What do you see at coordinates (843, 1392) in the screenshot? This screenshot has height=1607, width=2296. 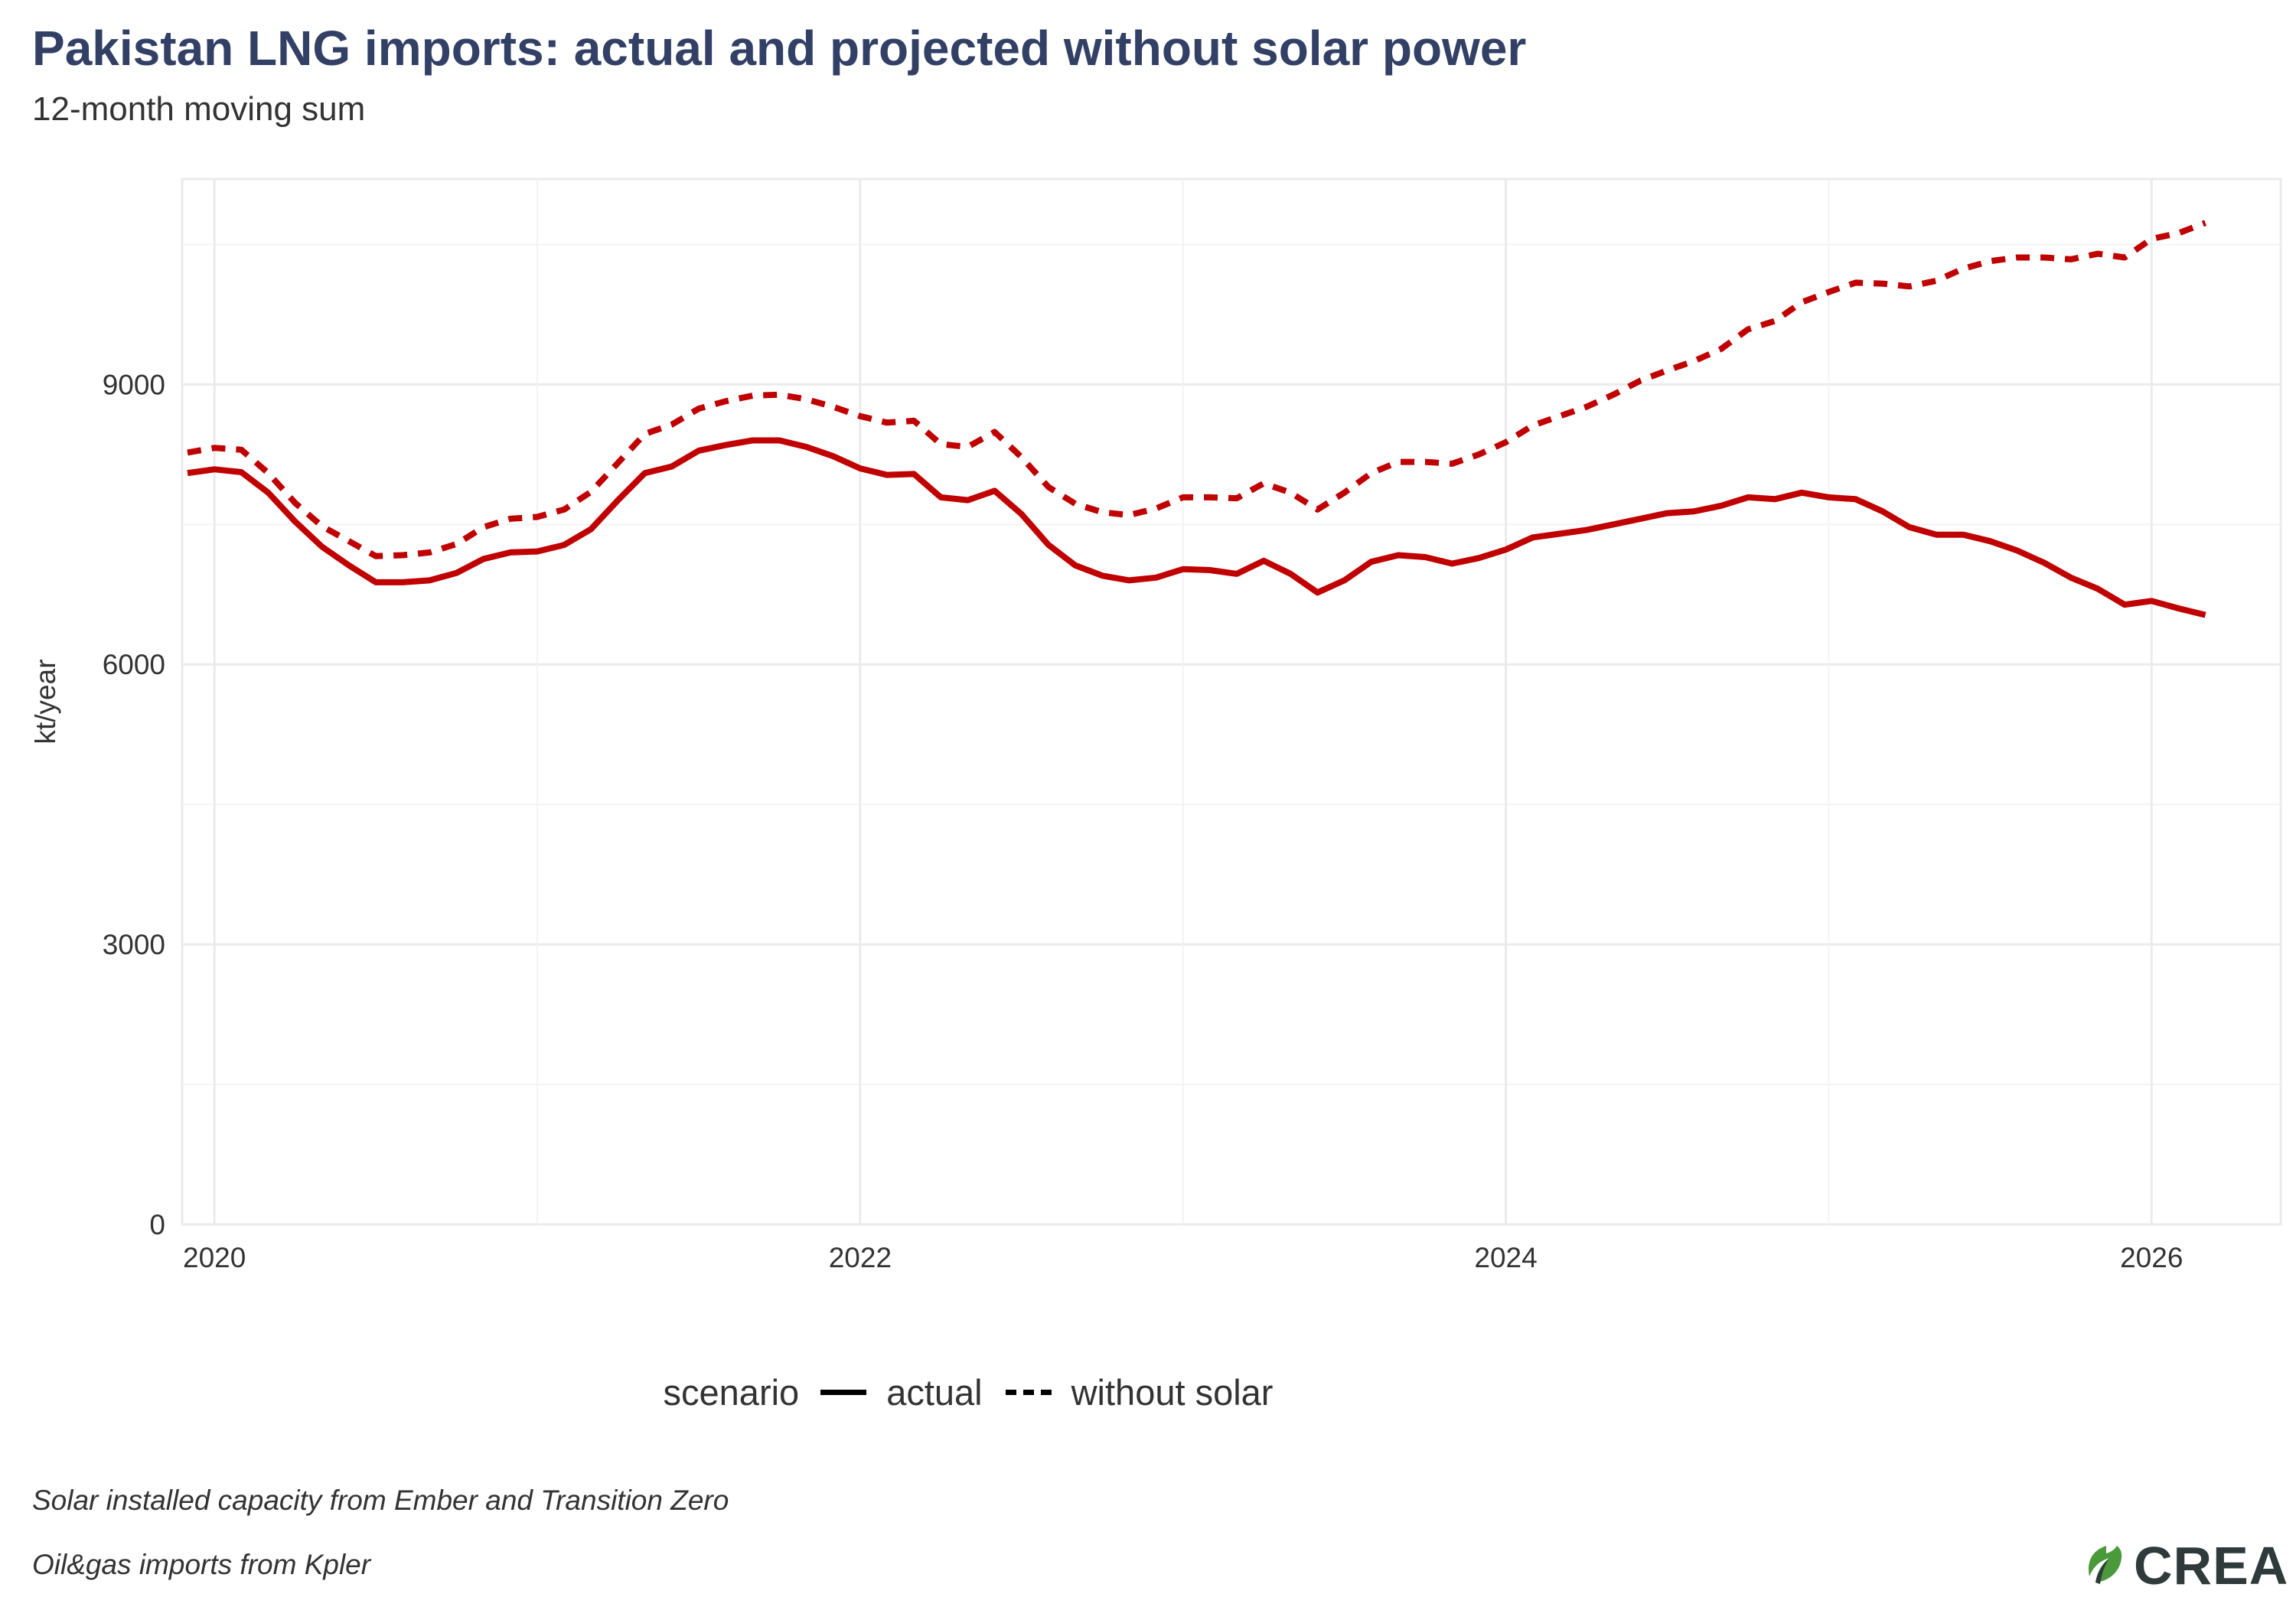 I see `legend-key-solid-line` at bounding box center [843, 1392].